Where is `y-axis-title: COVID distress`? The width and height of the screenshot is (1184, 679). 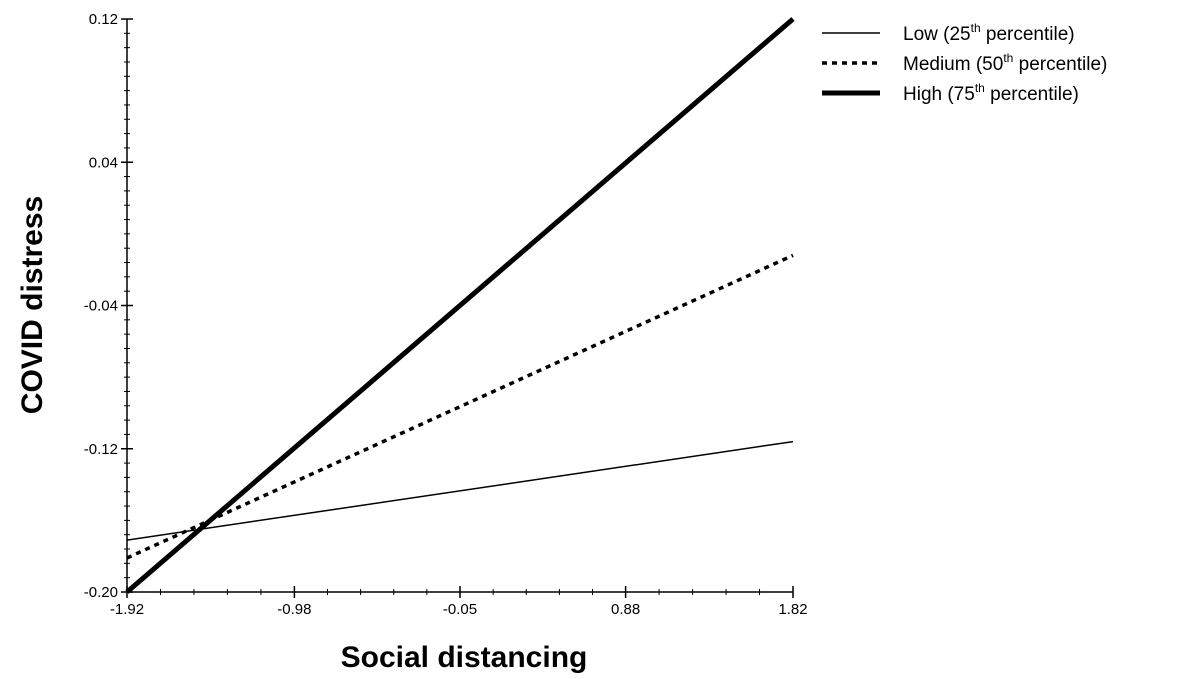
y-axis-title: COVID distress is located at coordinates (32, 305).